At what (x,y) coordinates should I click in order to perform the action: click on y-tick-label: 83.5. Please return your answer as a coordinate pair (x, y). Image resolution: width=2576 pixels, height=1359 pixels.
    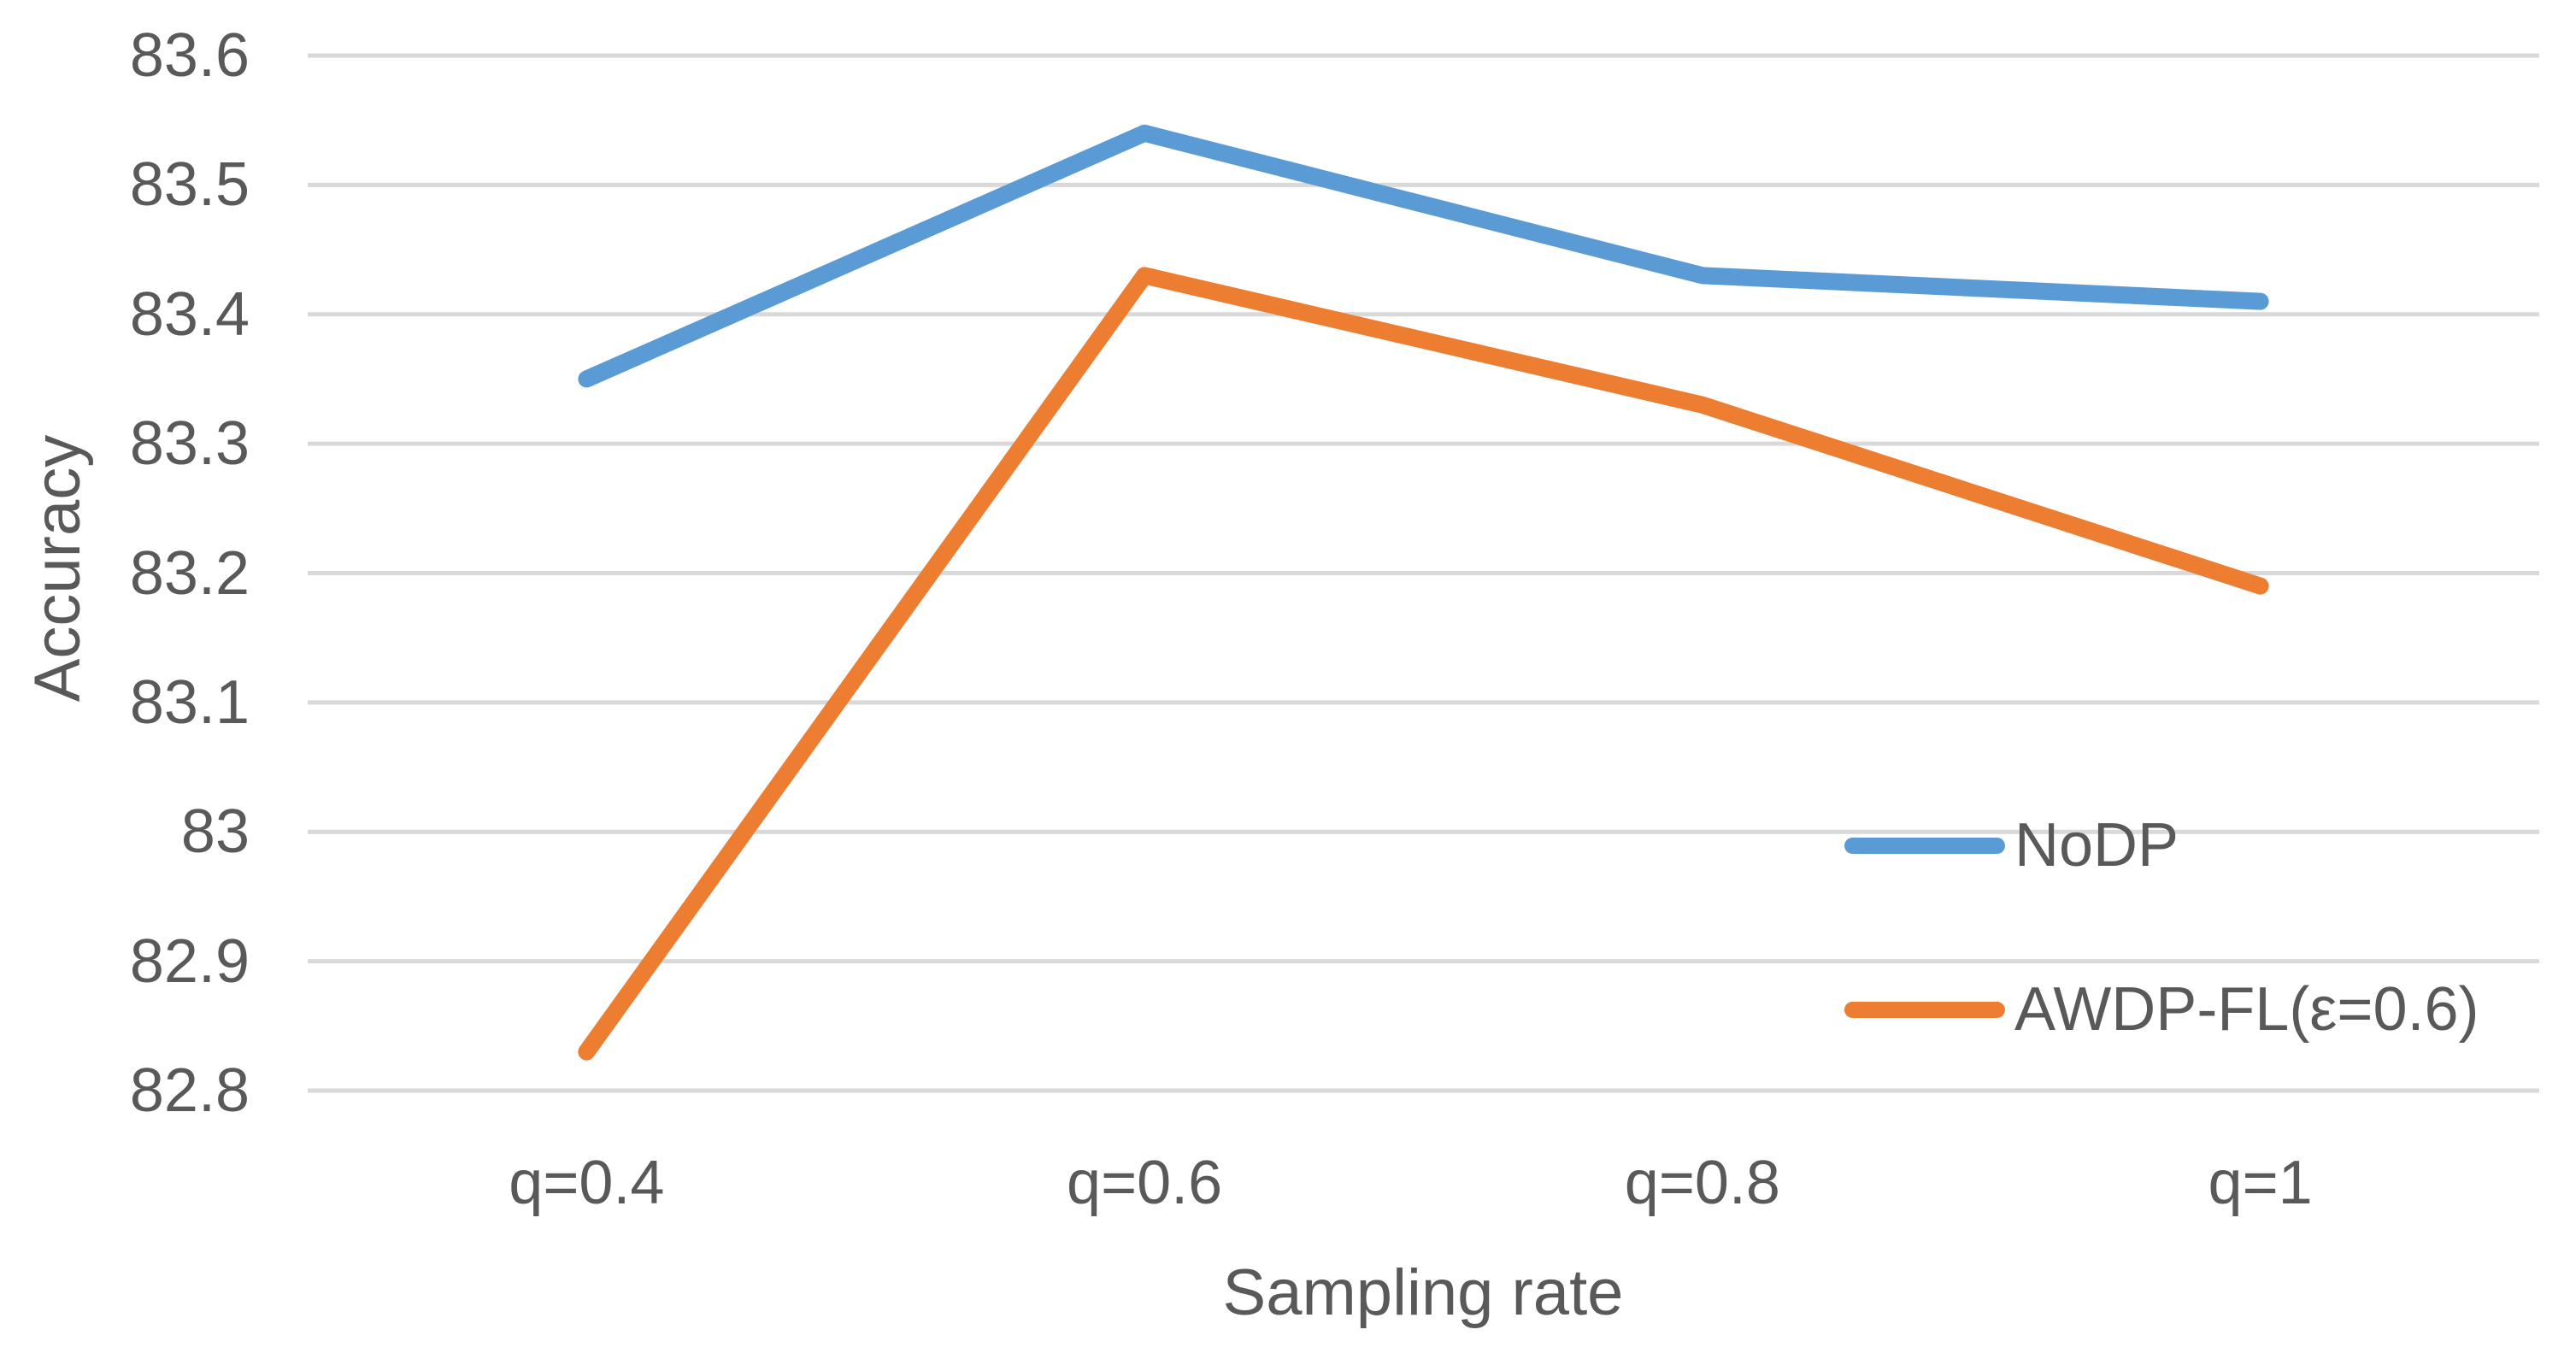
    Looking at the image, I should click on (189, 185).